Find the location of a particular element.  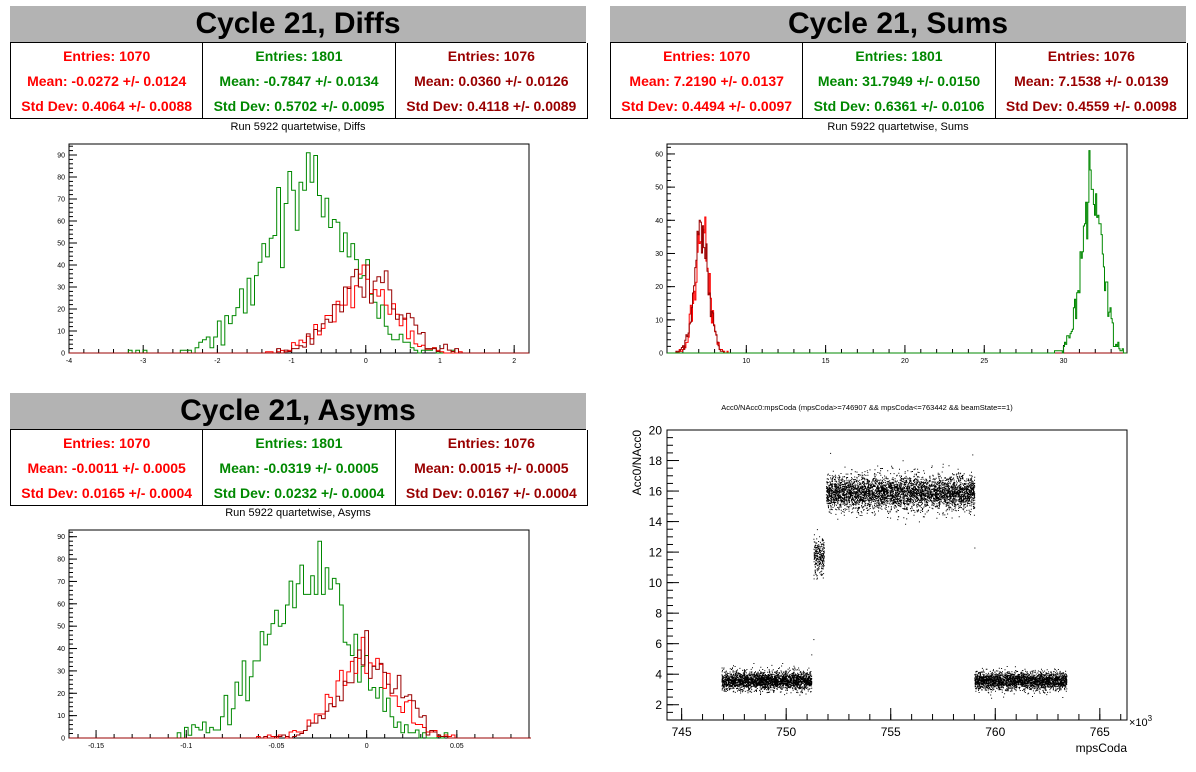

x-tick-label: 745 is located at coordinates (682, 732).